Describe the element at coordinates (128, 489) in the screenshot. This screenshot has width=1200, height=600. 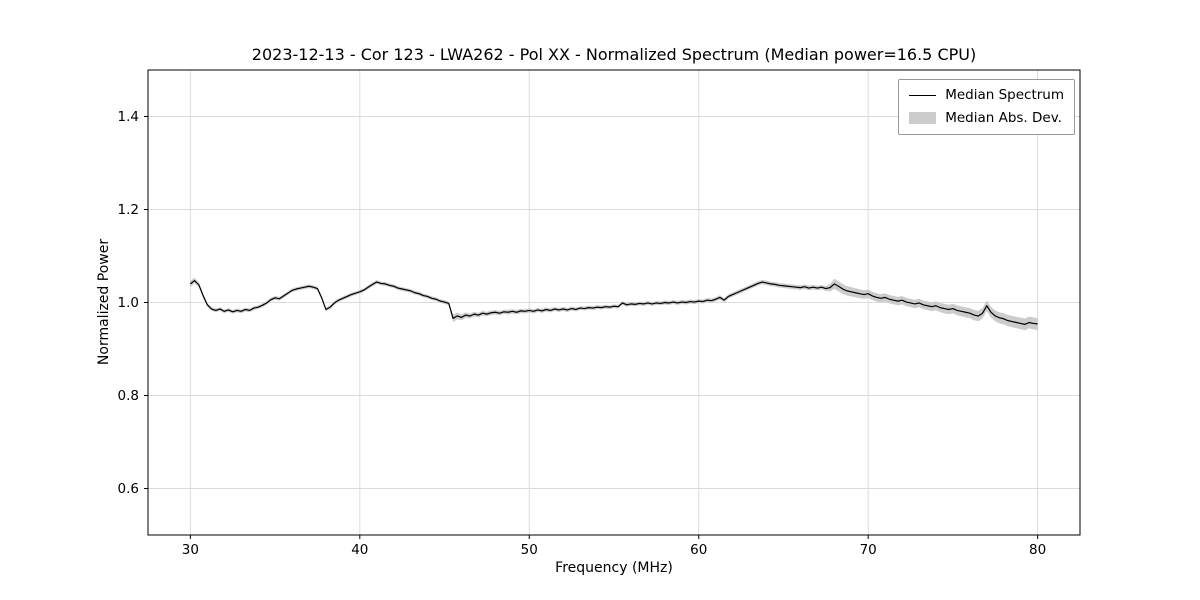
I see `y-tick-label: 0.6` at that location.